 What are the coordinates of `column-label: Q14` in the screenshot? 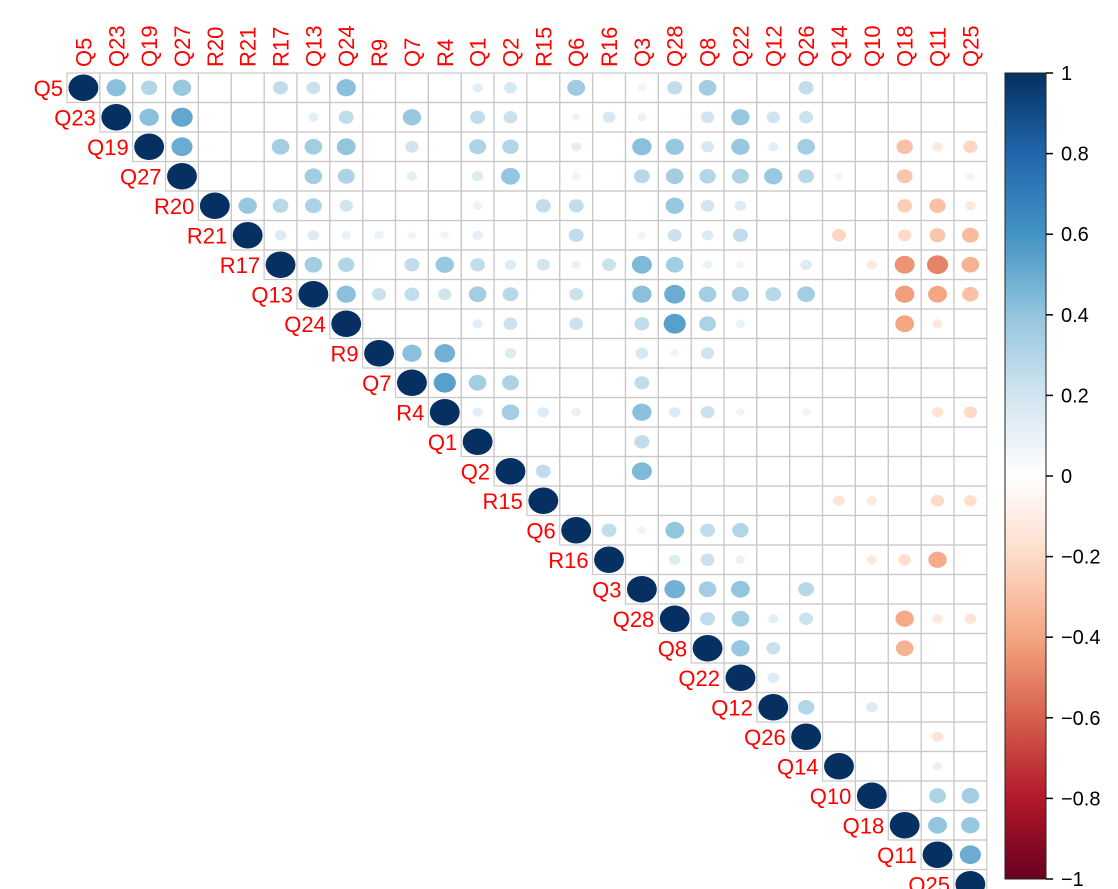 It's located at (839, 46).